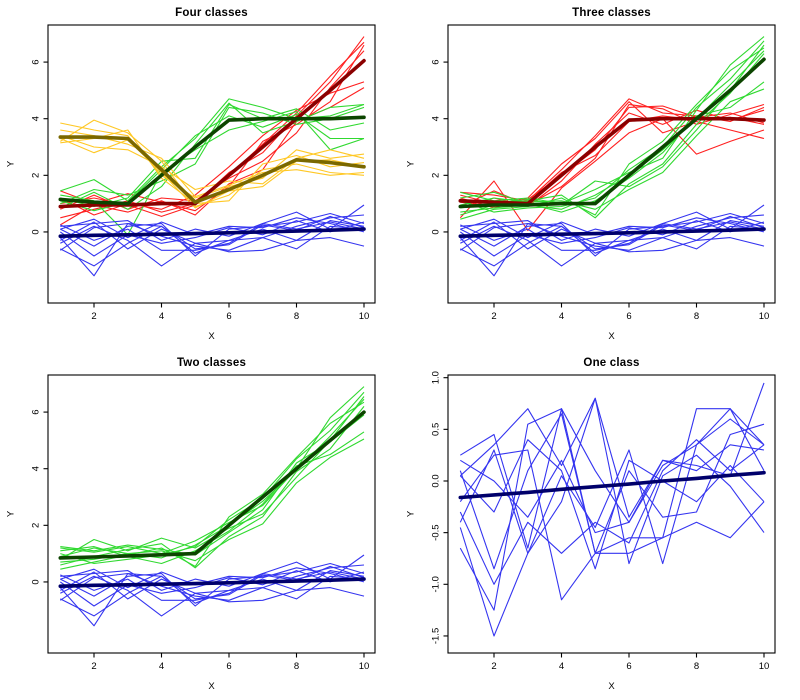  I want to click on y-tick-label: -1.5, so click(436, 636).